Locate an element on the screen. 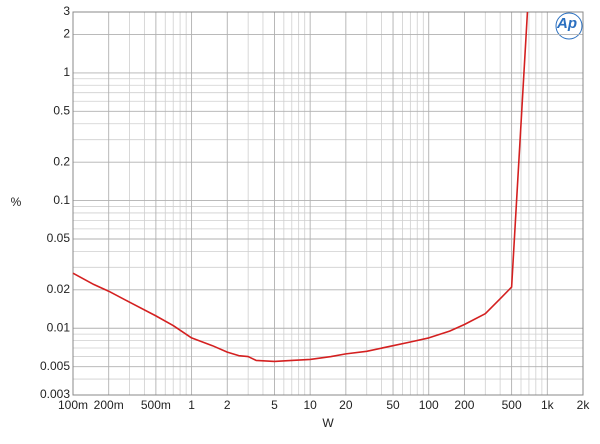  y-tick-label: 0.003 is located at coordinates (55, 394).